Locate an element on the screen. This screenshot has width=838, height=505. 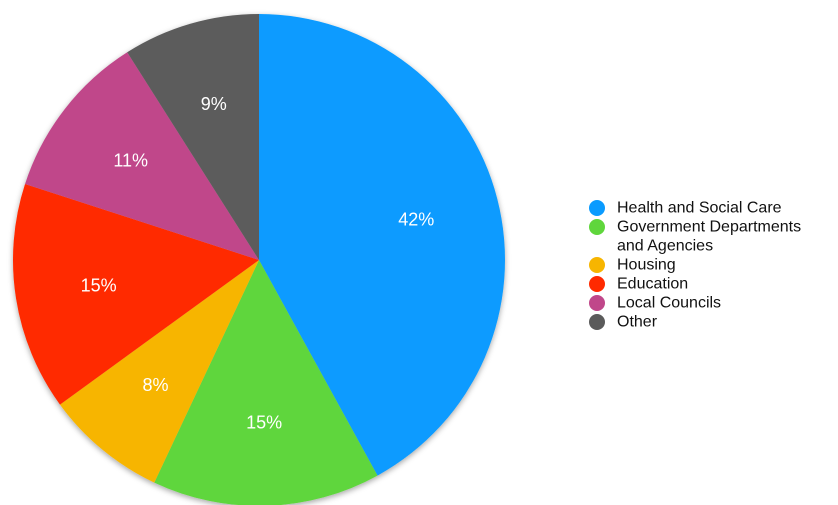
legend-item-education: Education is located at coordinates (638, 284).